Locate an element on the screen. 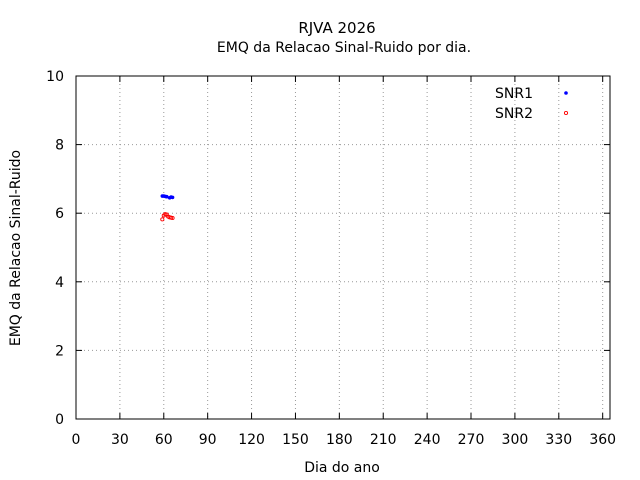 This screenshot has width=640, height=480. x-tick-label: 30 is located at coordinates (120, 440).